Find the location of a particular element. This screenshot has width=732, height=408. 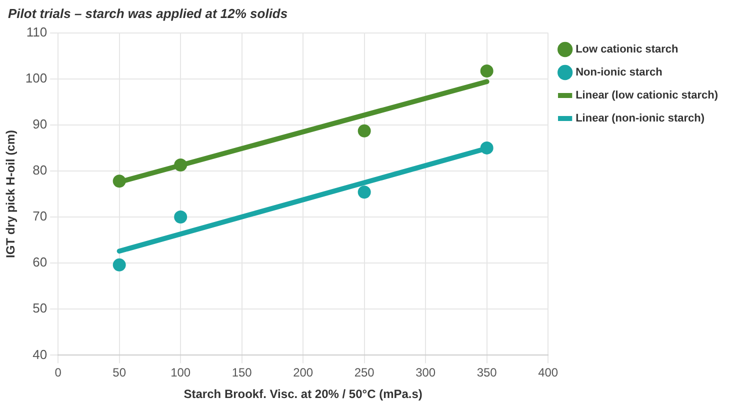

y-tick-label: 60 is located at coordinates (40, 262).